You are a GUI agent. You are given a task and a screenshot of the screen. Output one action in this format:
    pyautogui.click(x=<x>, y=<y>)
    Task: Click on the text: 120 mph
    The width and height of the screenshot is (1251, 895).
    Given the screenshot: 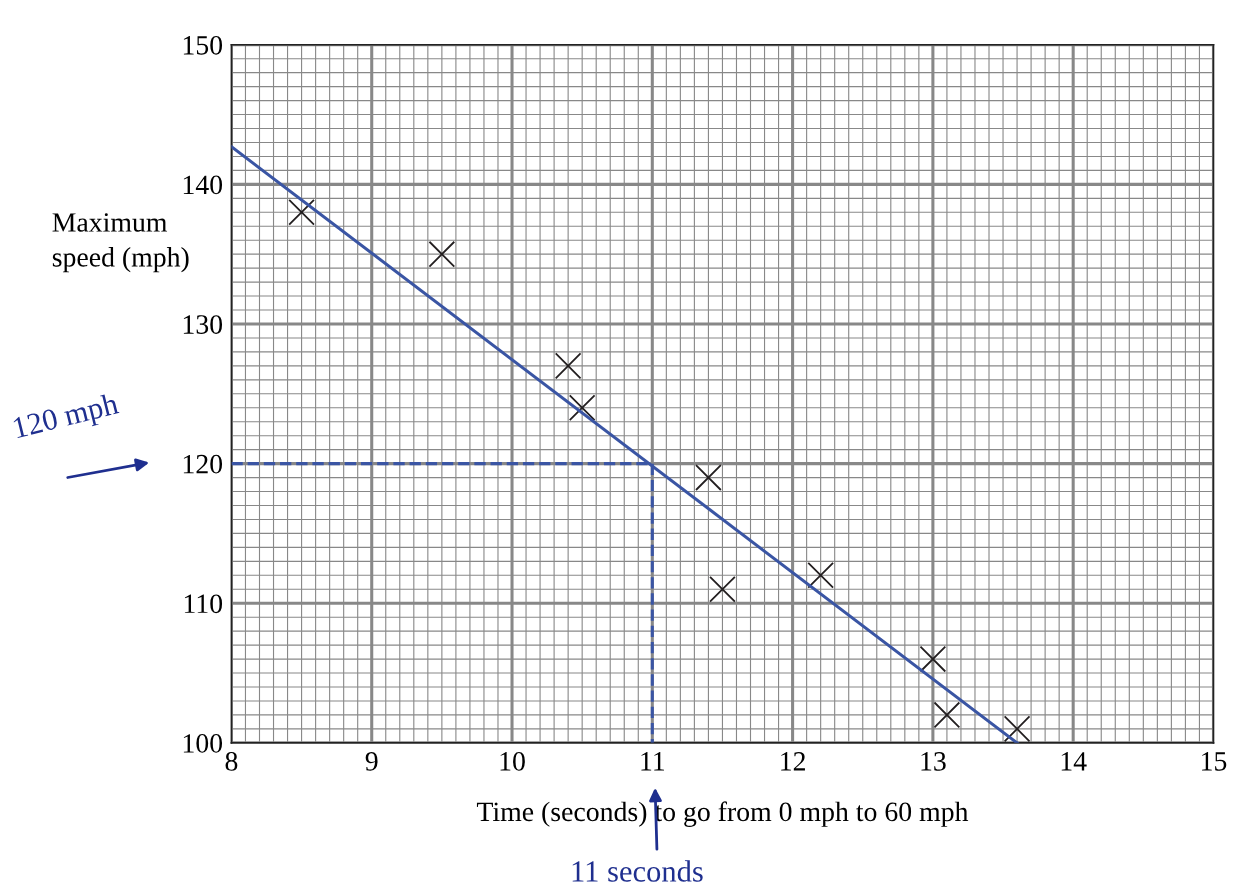 What is the action you would take?
    pyautogui.click(x=66, y=418)
    